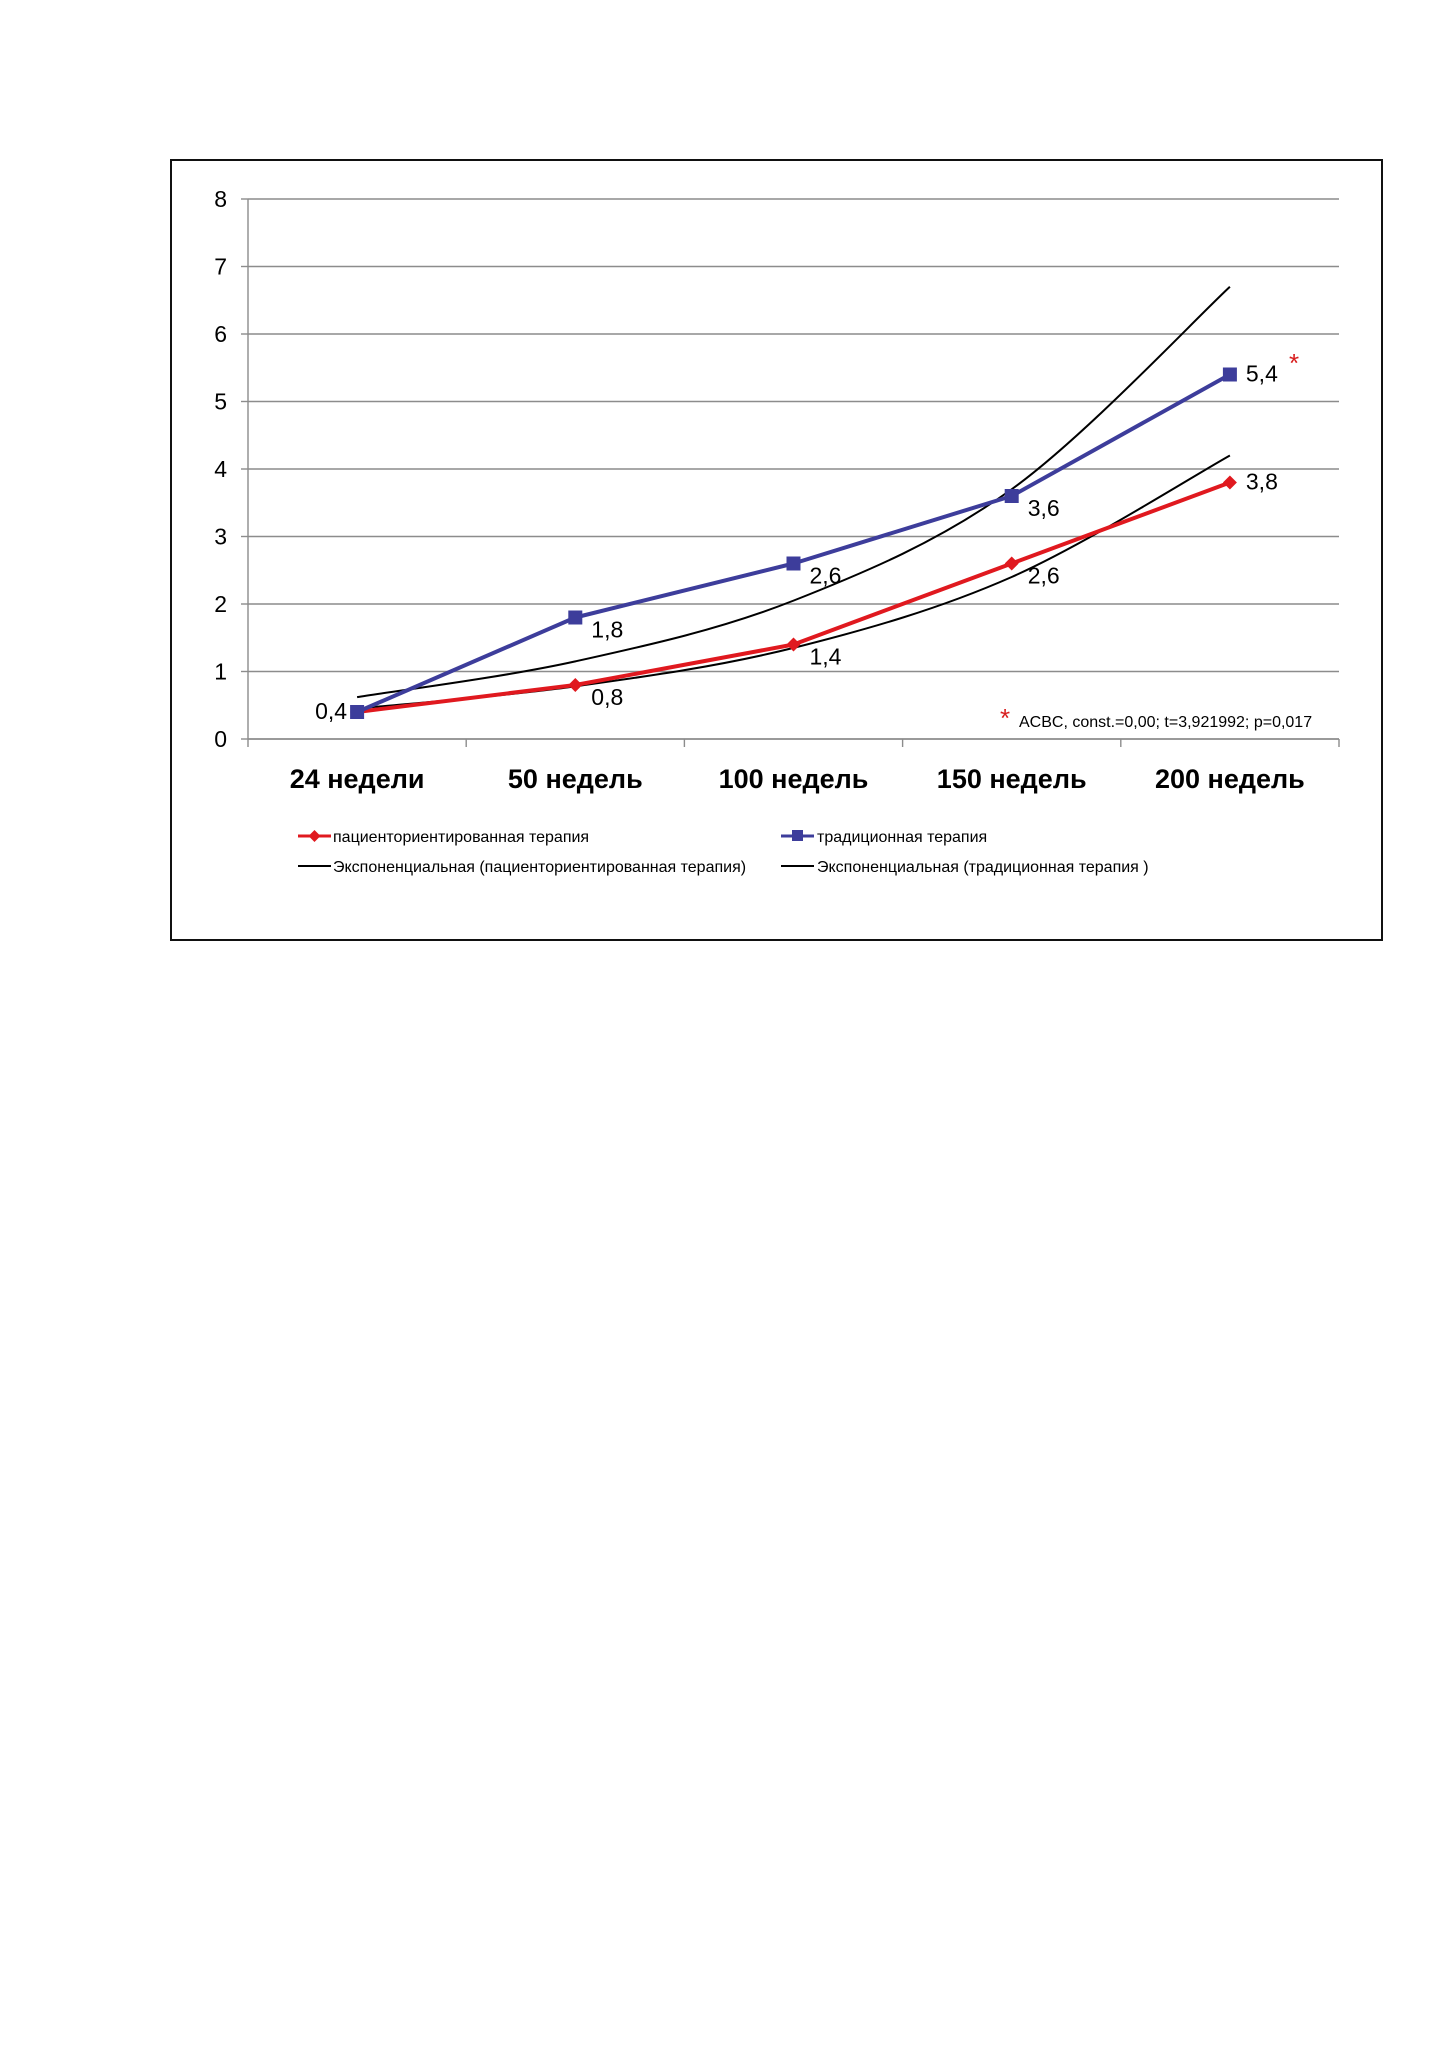  Describe the element at coordinates (1165, 722) in the screenshot. I see `annotation-text: ACBC, const.=0,00; t=3,921992; p=0,017` at that location.